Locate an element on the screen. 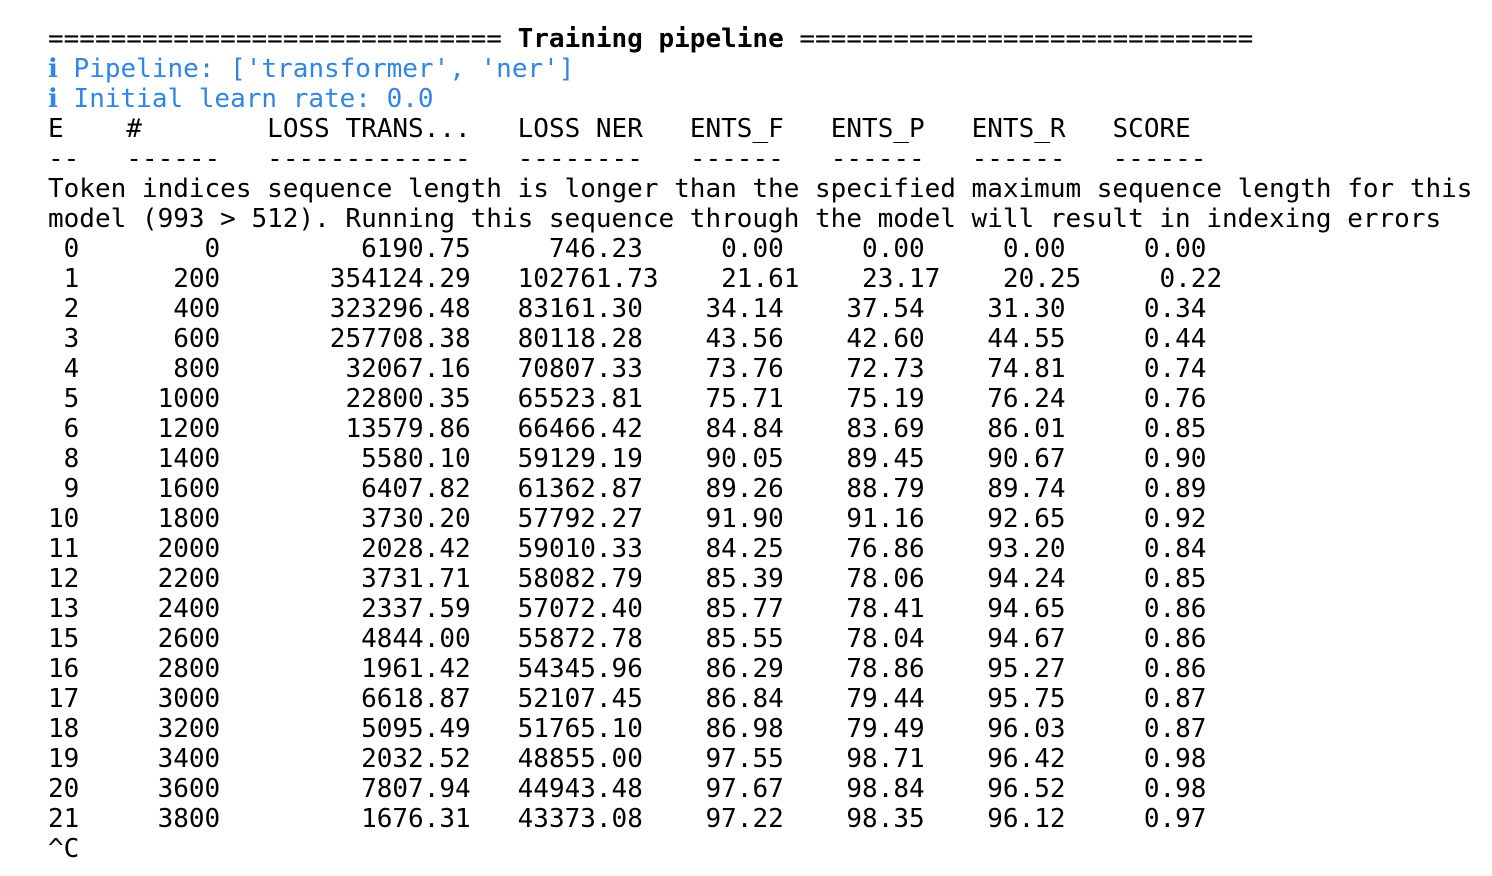 The width and height of the screenshot is (1492, 876). info-text: Pipeline: ['transformer', 'ner'] is located at coordinates (324, 69).